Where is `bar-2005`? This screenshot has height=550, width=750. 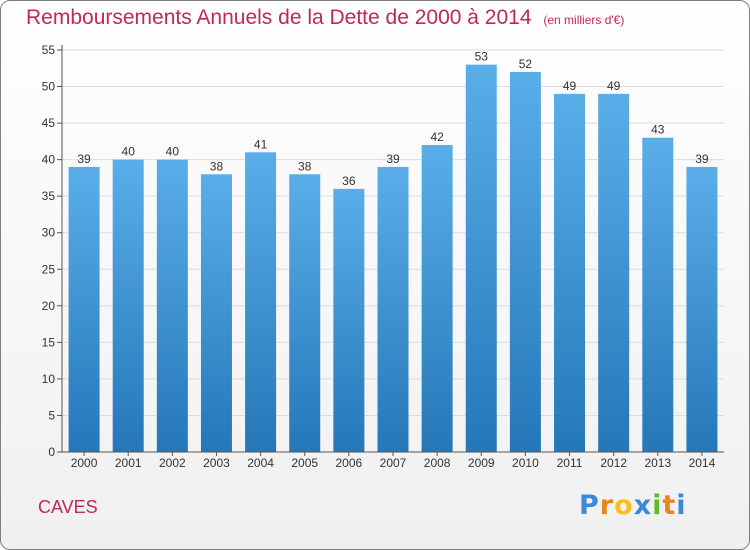
bar-2005 is located at coordinates (305, 313).